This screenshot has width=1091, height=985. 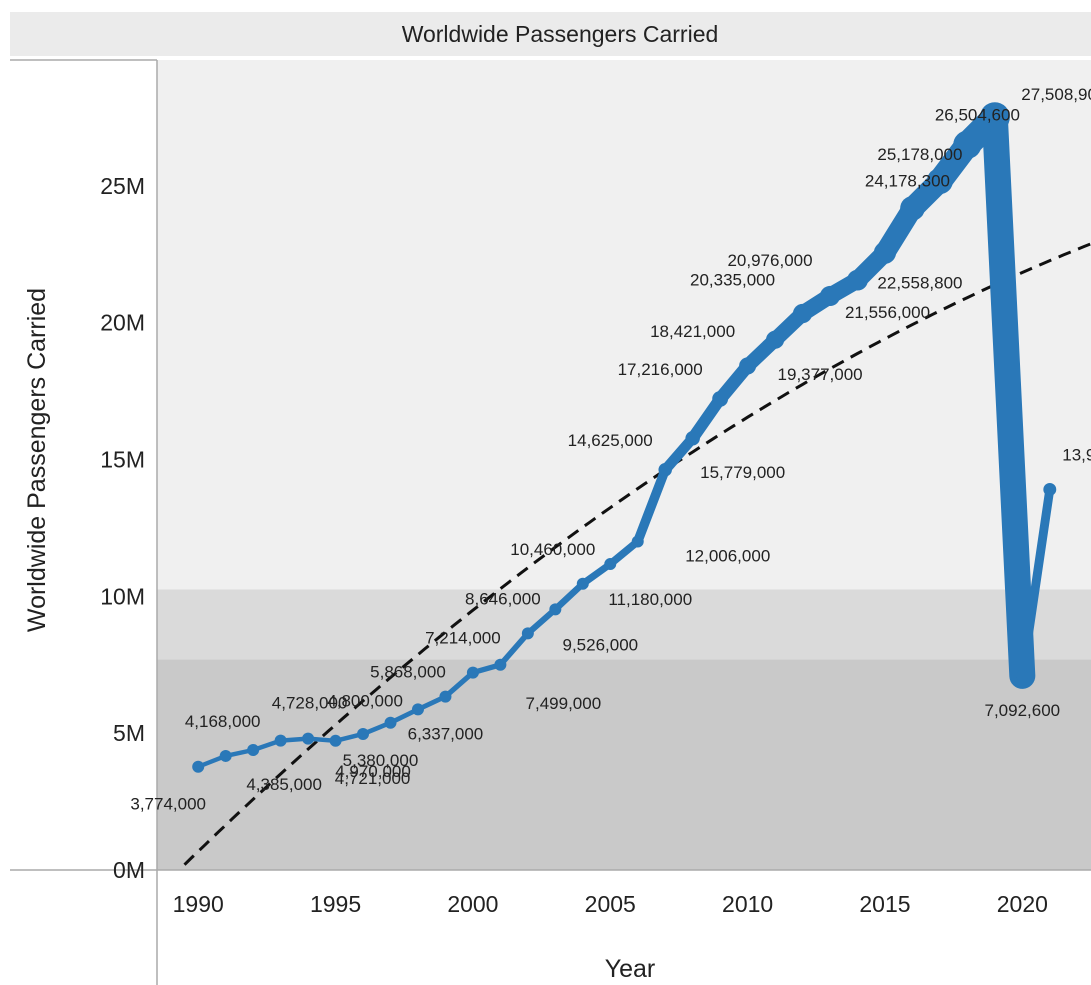 I want to click on data-label: 27,508,900, so click(x=1056, y=94).